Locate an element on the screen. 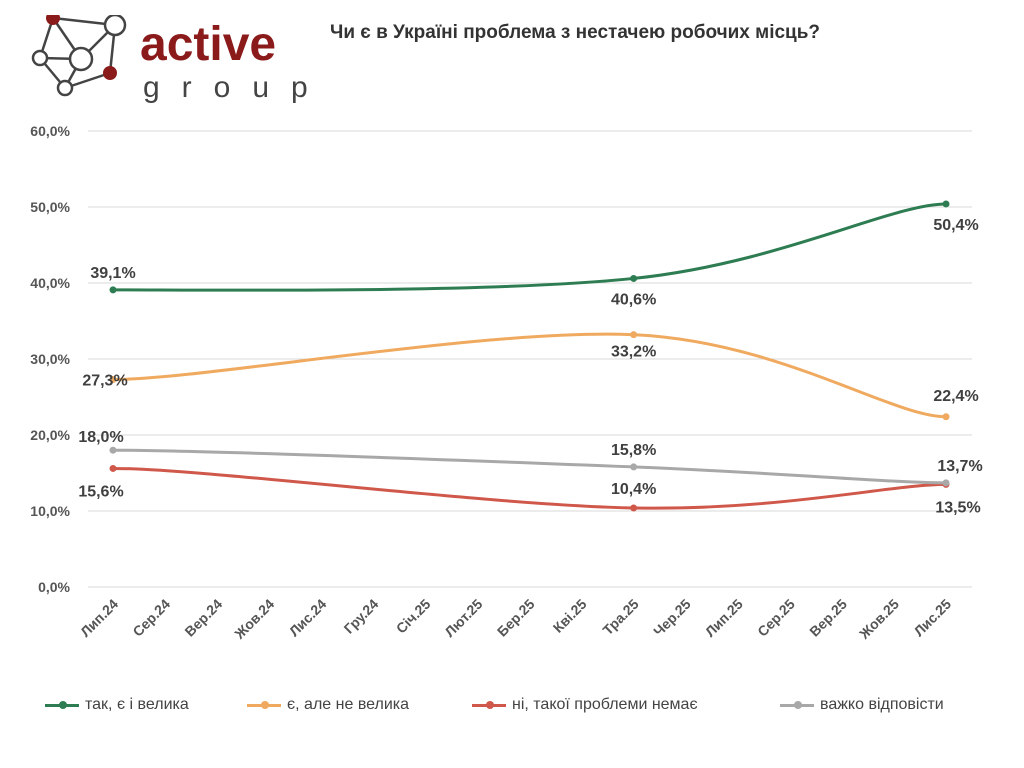  legend-label: так, є і велика is located at coordinates (137, 704).